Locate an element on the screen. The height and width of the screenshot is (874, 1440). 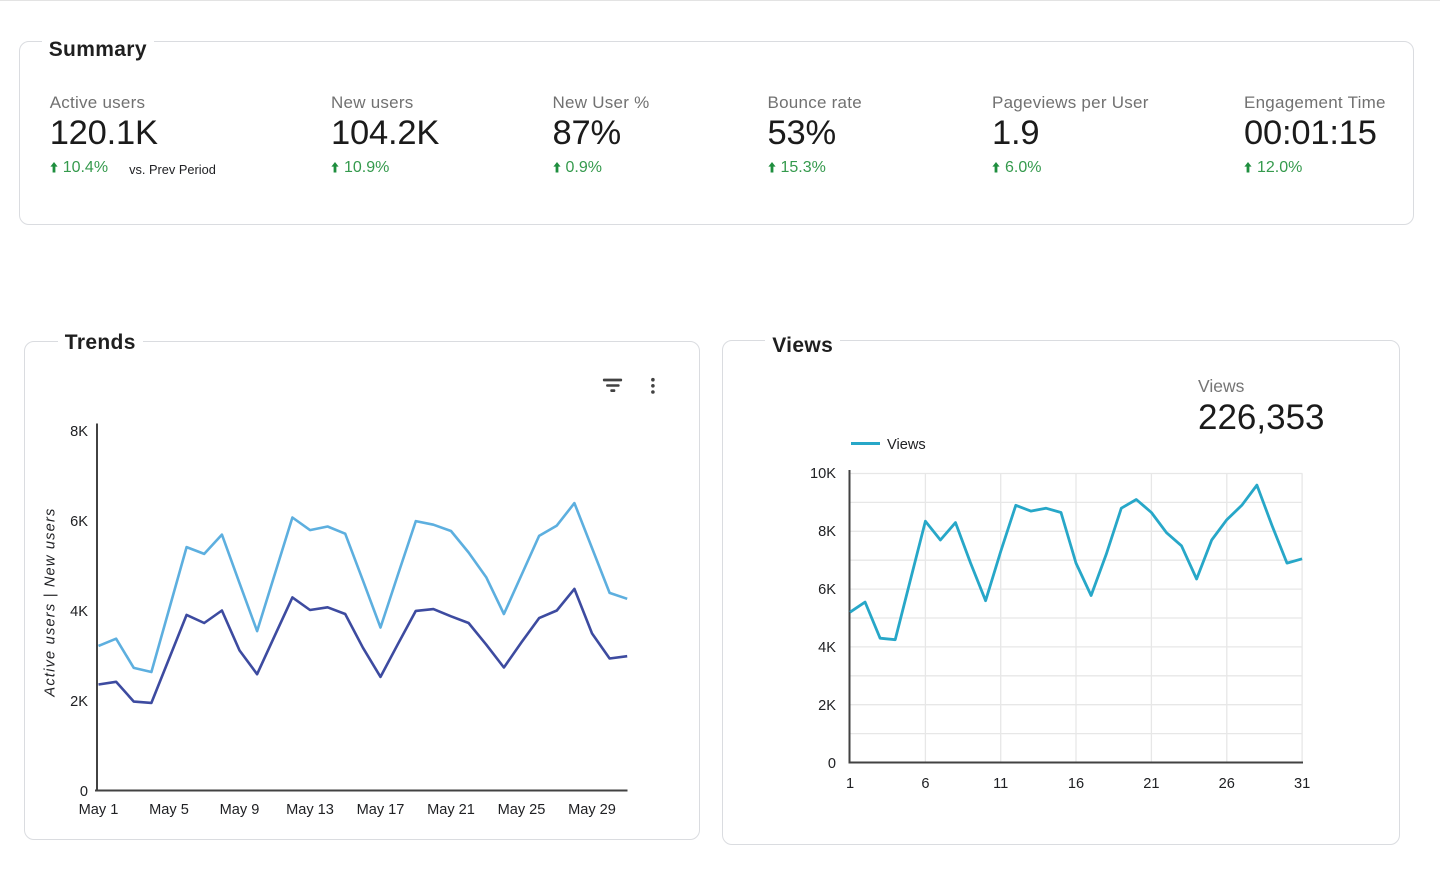
svg-text: May 21 is located at coordinates (451, 810).